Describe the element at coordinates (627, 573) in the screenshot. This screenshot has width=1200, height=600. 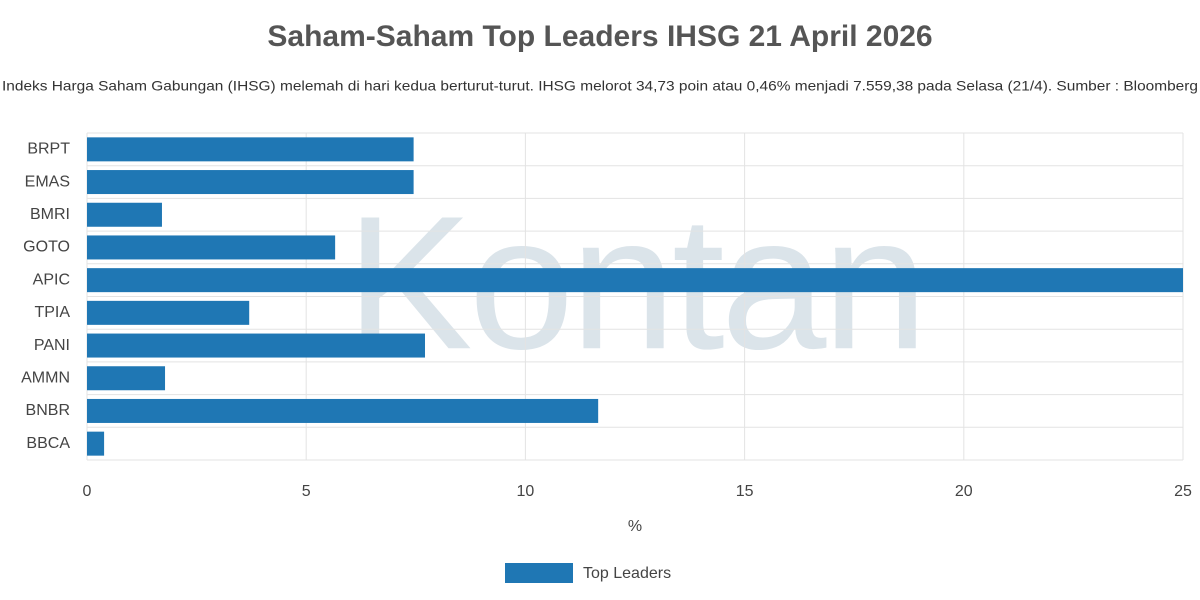
I see `legend-label: Top Leaders` at that location.